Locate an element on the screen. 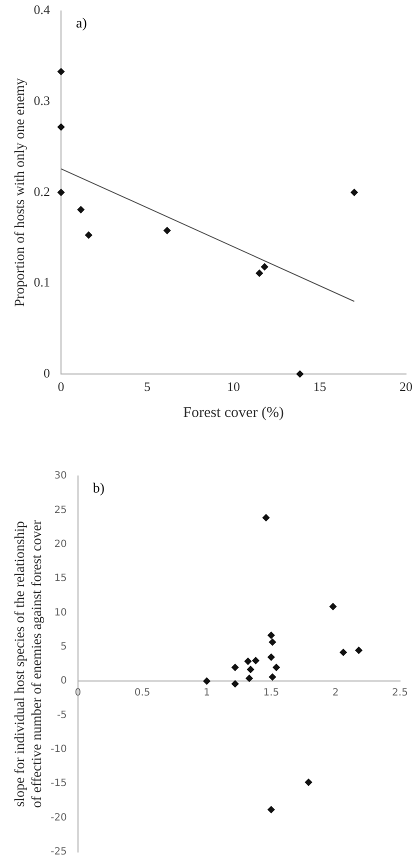 The width and height of the screenshot is (416, 861). x-tick-label: 10 is located at coordinates (233, 386).